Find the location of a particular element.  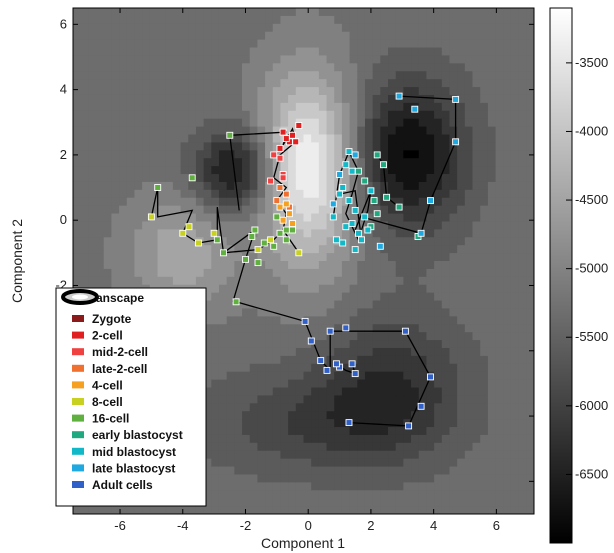

legend-label: early blastocyst is located at coordinates (137, 435).